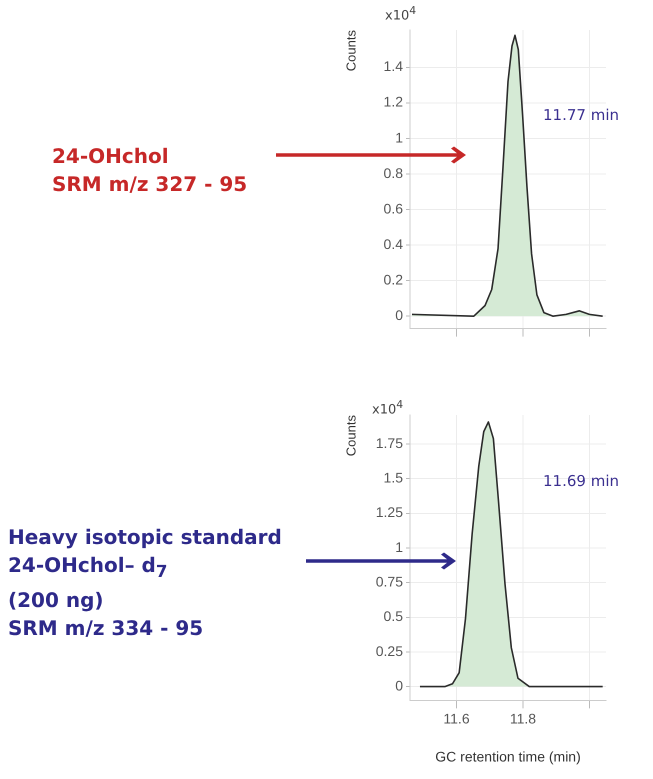 The width and height of the screenshot is (653, 779). I want to click on y-tick-label: 1.25, so click(390, 512).